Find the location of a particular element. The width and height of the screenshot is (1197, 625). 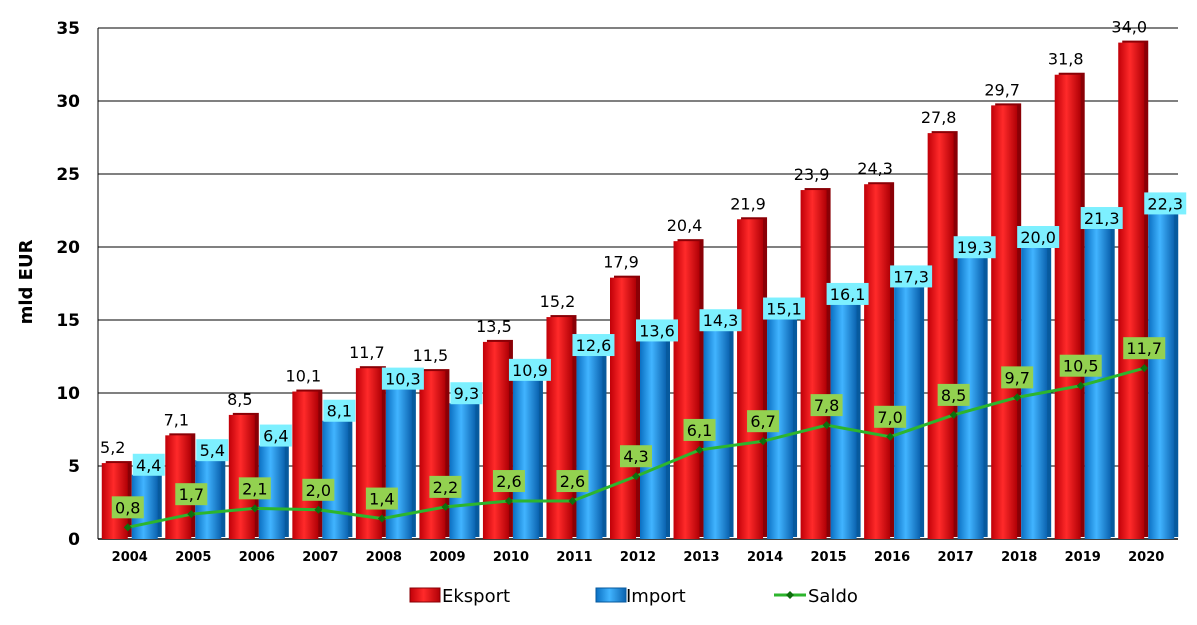

eksport-data-label: 20,4 is located at coordinates (685, 225).